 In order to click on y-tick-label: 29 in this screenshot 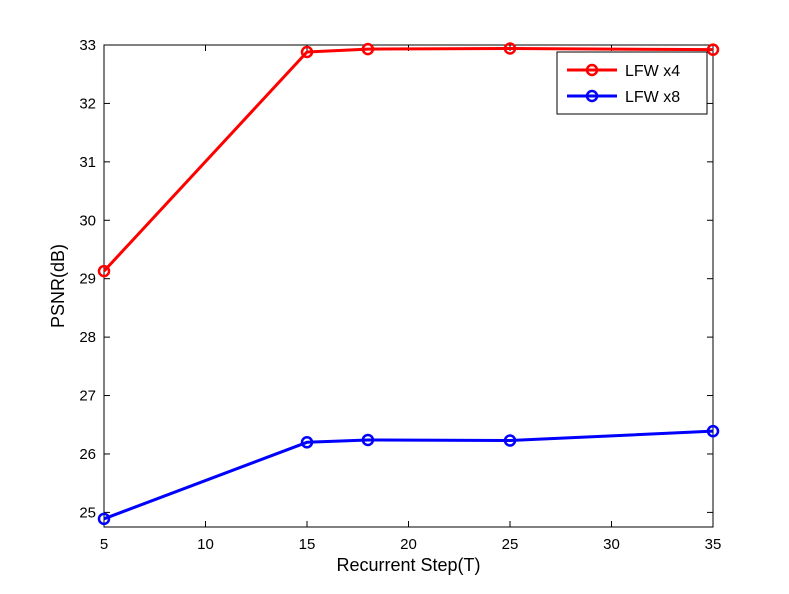, I will do `click(87, 279)`.